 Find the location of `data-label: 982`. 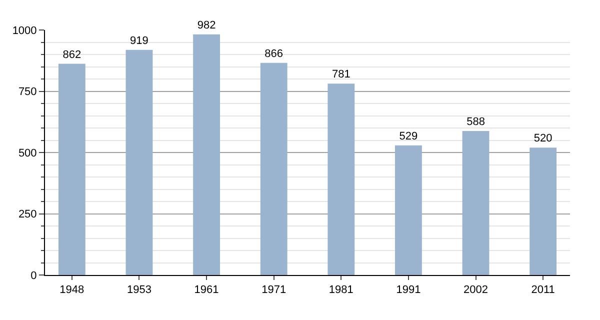

data-label: 982 is located at coordinates (206, 25).